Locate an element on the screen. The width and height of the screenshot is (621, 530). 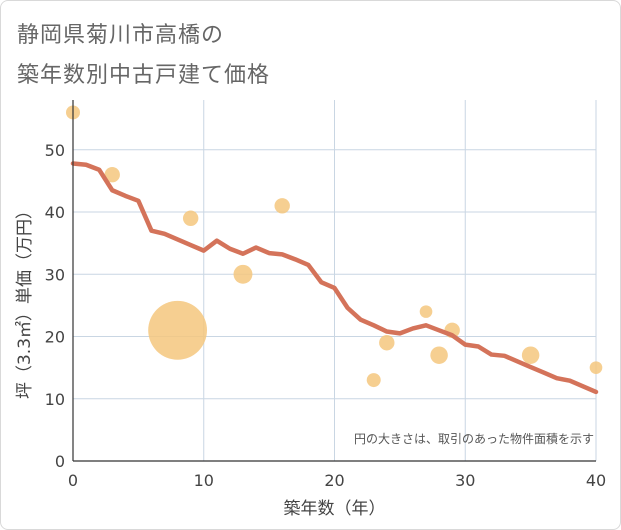
y-tick-label-20: 20 is located at coordinates (55, 337).